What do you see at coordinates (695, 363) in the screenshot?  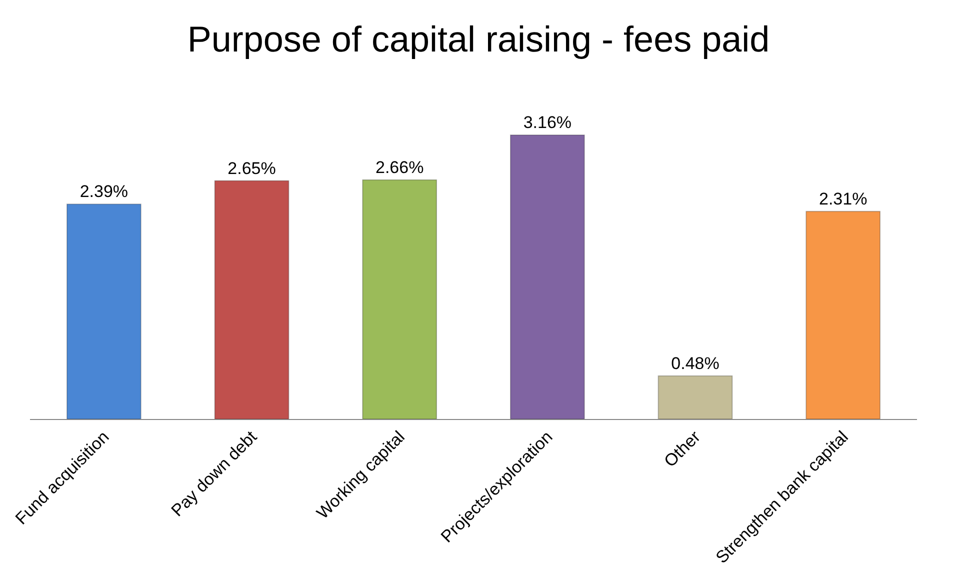 I see `data-label: 0.48%` at bounding box center [695, 363].